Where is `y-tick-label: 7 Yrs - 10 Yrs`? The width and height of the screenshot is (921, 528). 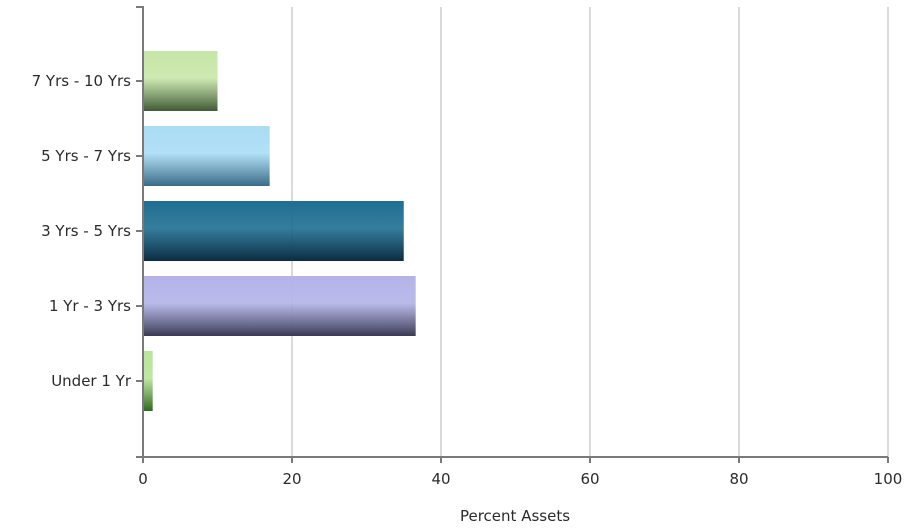 y-tick-label: 7 Yrs - 10 Yrs is located at coordinates (82, 81).